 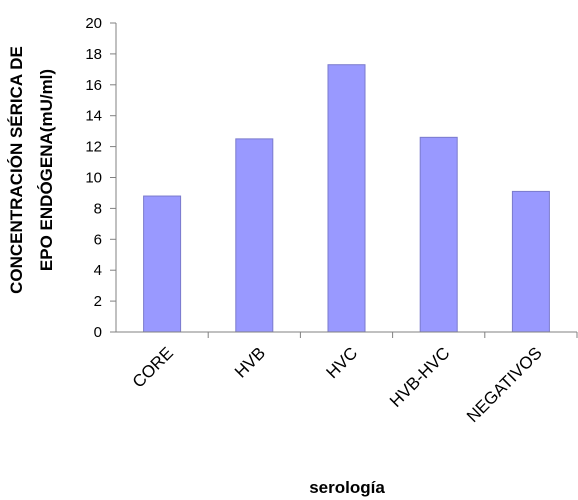 What do you see at coordinates (98, 270) in the screenshot?
I see `y-tick-label: 4` at bounding box center [98, 270].